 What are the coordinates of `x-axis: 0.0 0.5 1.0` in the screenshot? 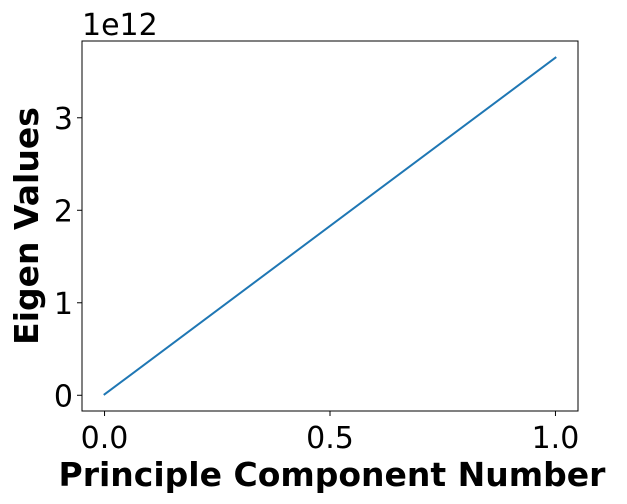 It's located at (330, 433).